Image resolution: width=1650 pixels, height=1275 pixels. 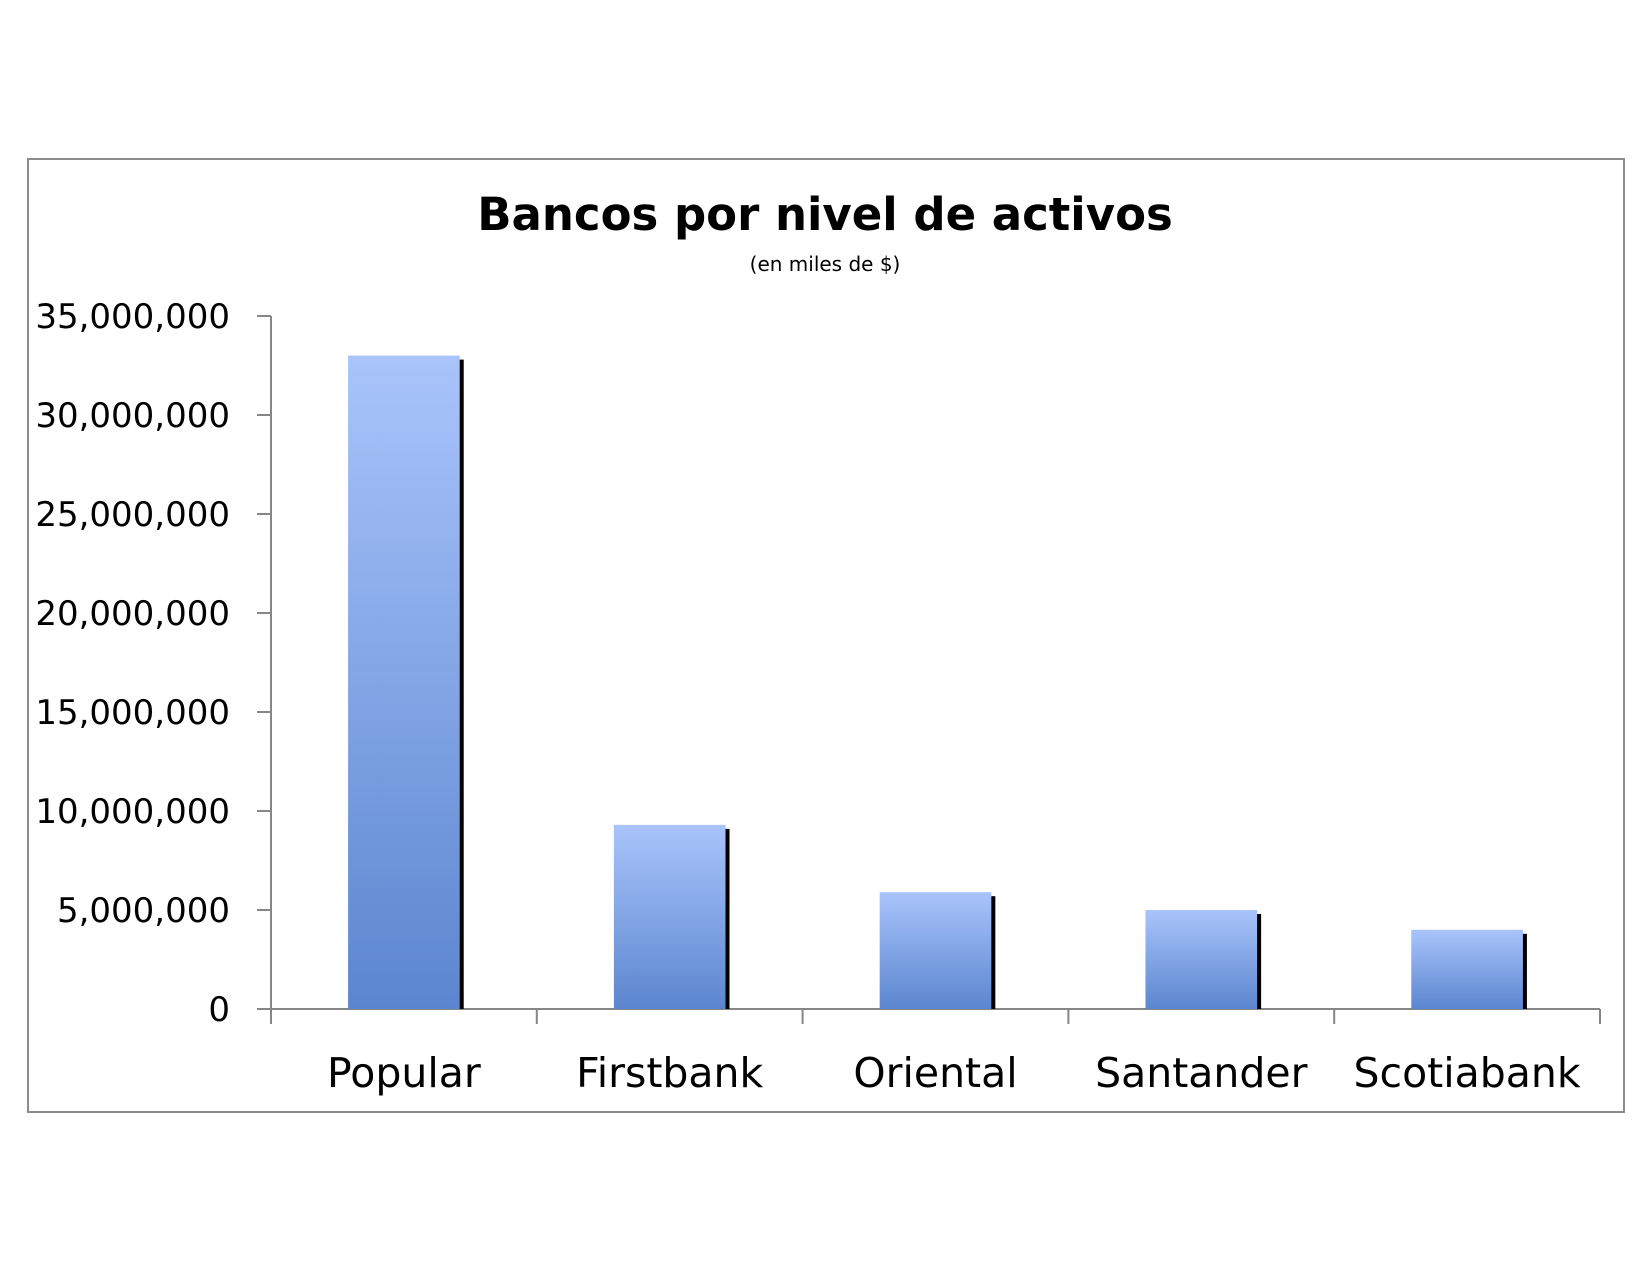 I want to click on y-tick-label: 15,000,000, so click(x=132, y=713).